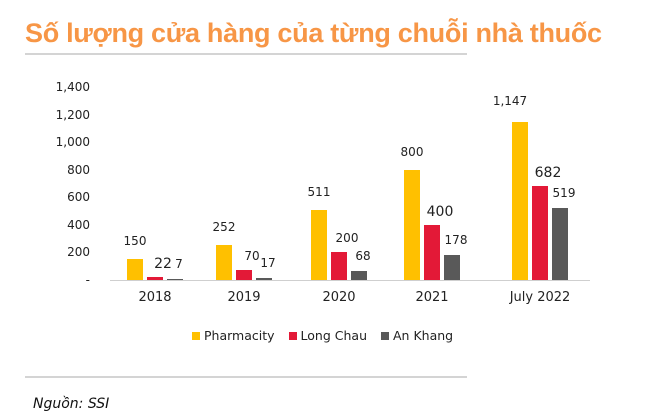 This screenshot has width=660, height=420. I want to click on data-label: 178, so click(456, 240).